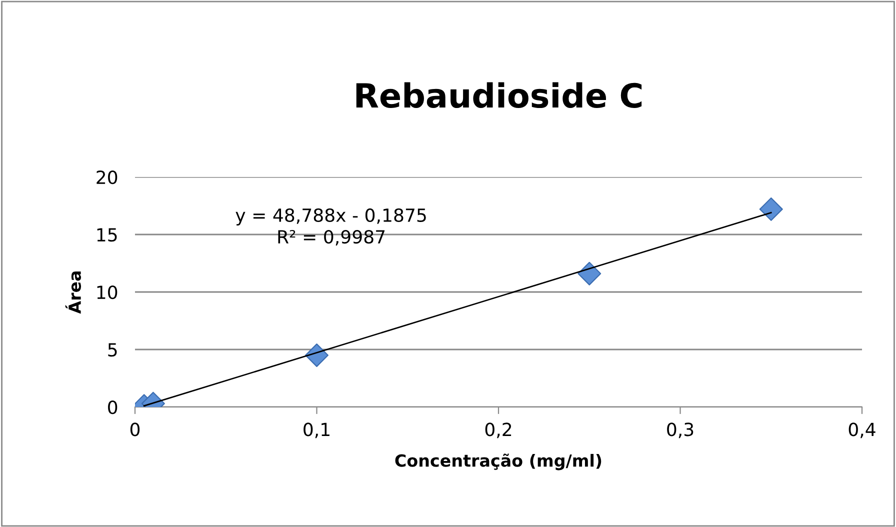  Describe the element at coordinates (498, 430) in the screenshot. I see `x-tick-label: 0,2` at that location.